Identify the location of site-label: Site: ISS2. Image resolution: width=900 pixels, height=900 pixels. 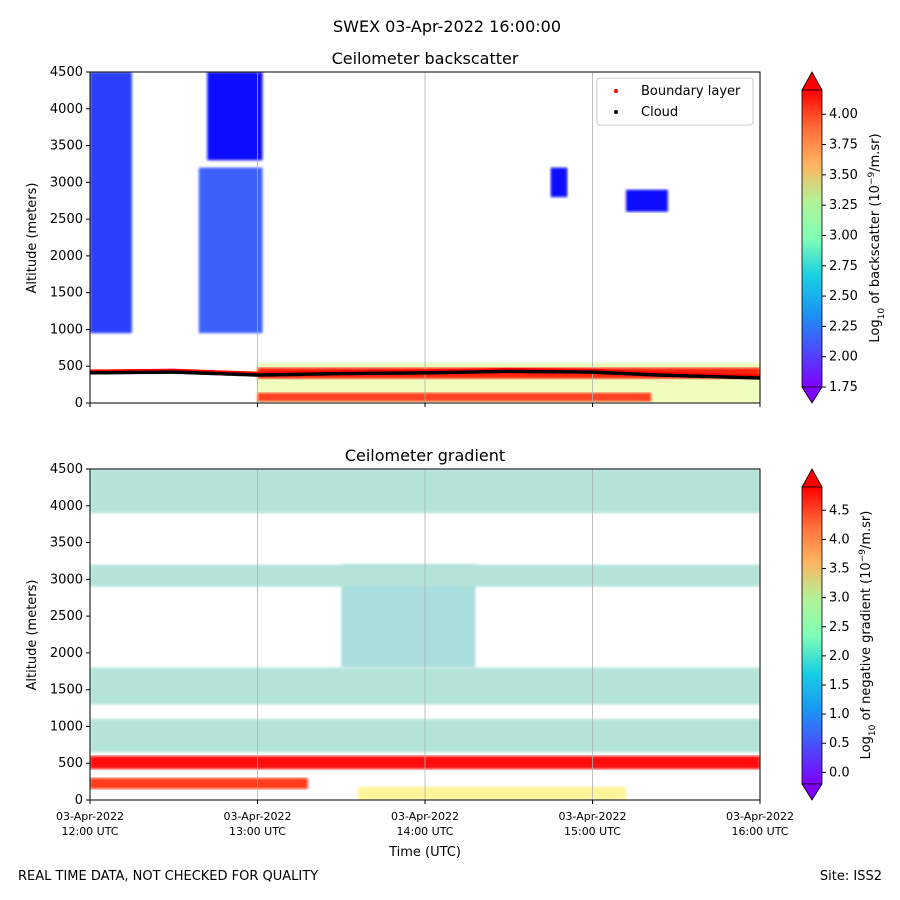
(850, 876).